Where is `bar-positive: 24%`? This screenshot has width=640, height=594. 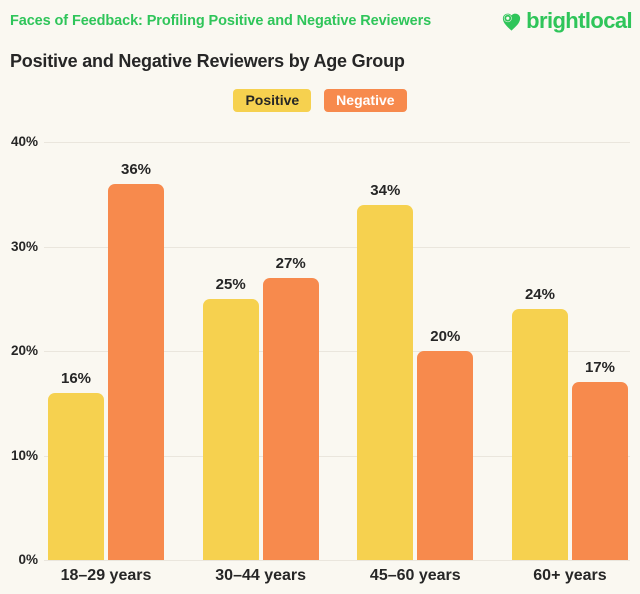
bar-positive: 24% is located at coordinates (539, 423).